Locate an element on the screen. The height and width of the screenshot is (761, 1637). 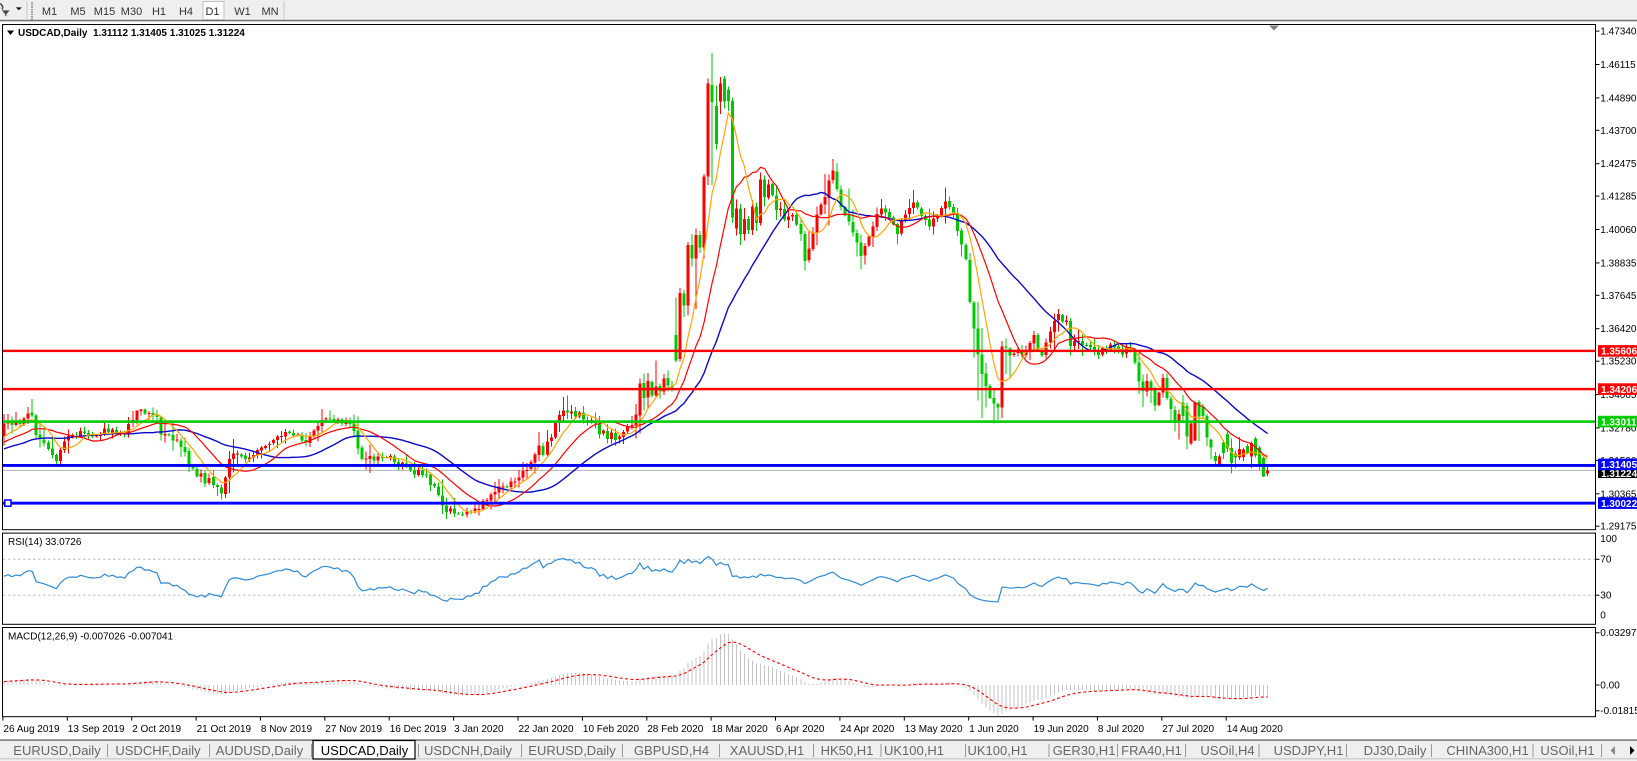
svg-text: 1.30365 is located at coordinates (1618, 494).